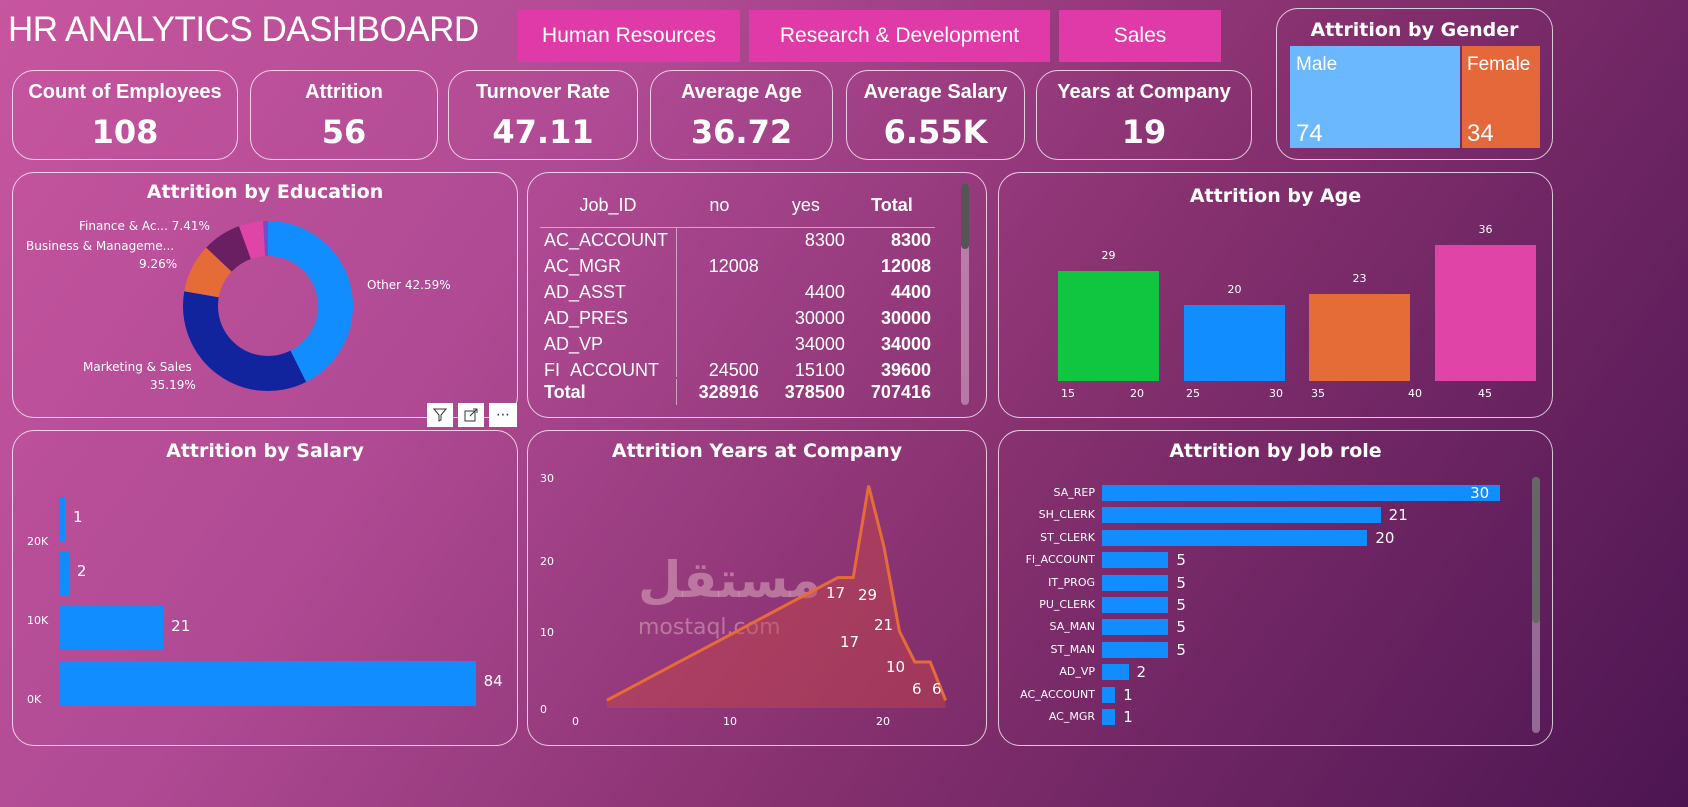 The width and height of the screenshot is (1688, 807). What do you see at coordinates (503, 415) in the screenshot?
I see `more-options-icon: ⋯` at bounding box center [503, 415].